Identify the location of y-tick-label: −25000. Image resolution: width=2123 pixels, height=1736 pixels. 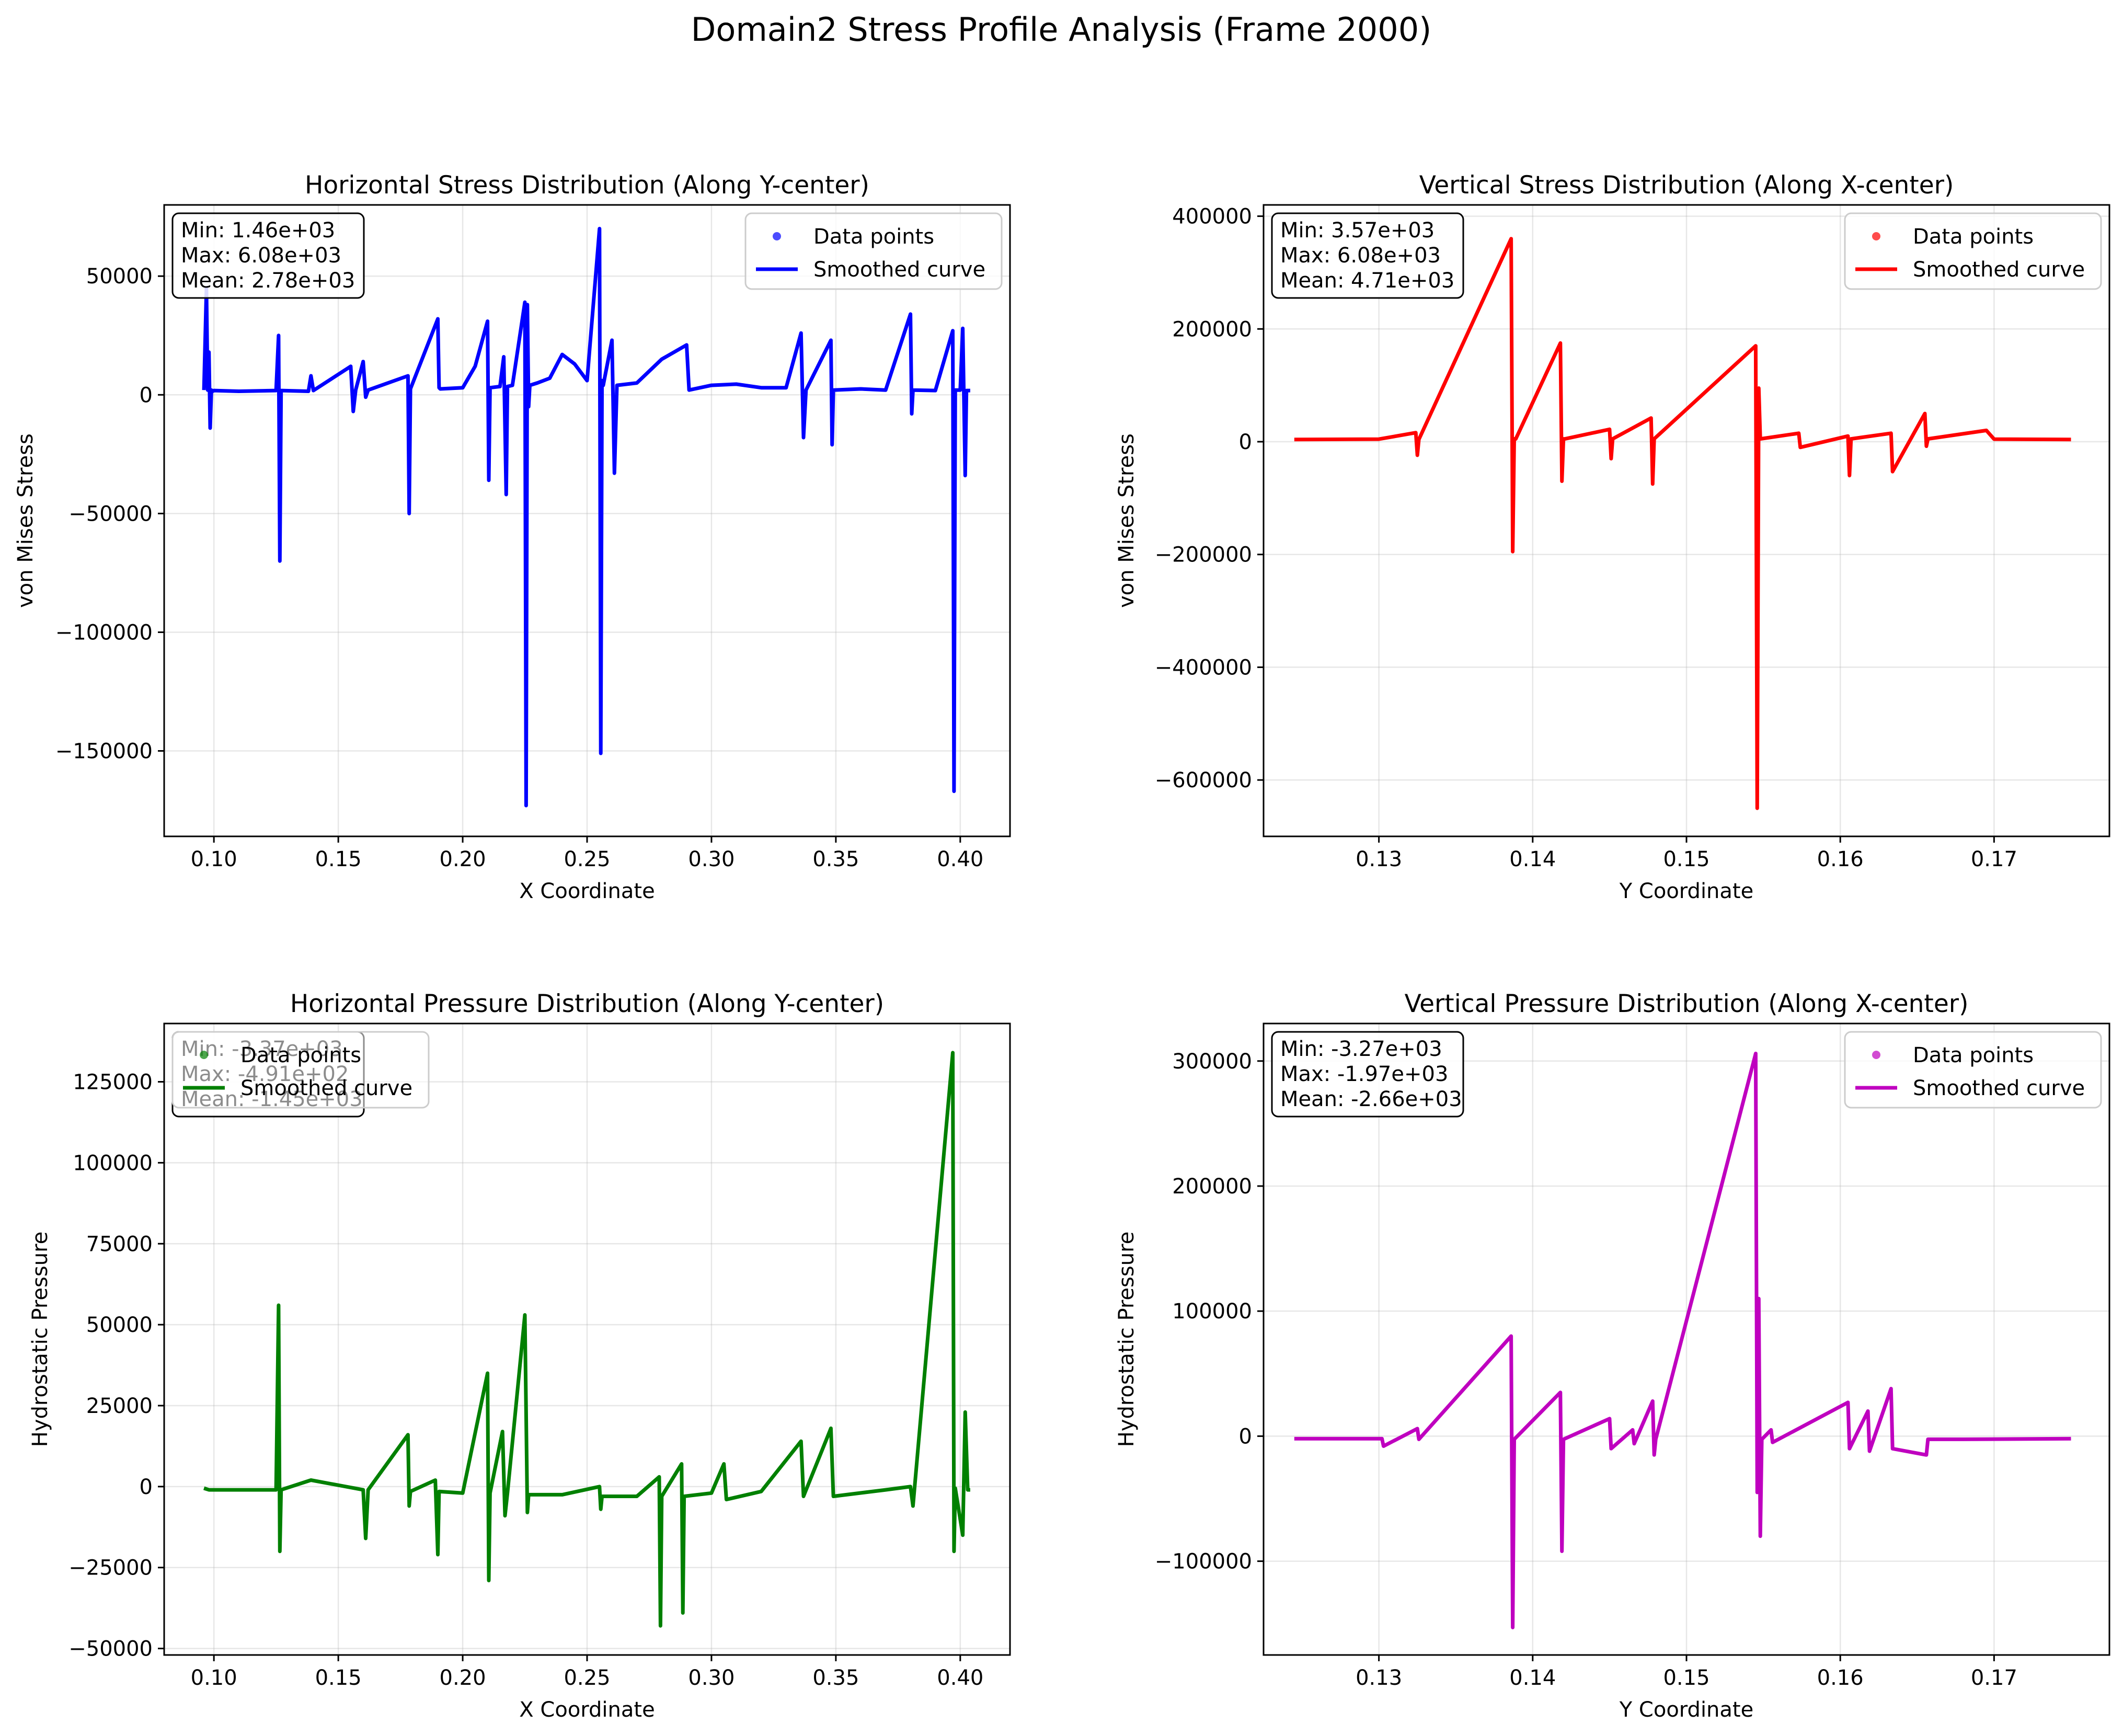
(110, 1568).